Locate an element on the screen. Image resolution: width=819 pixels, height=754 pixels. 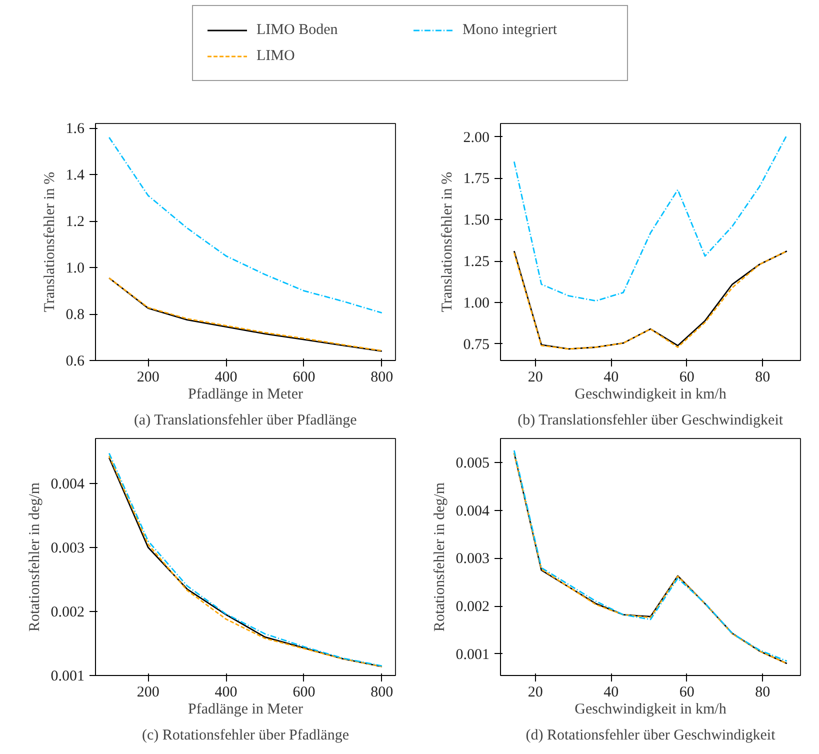
legend-label: LIMO is located at coordinates (276, 56).